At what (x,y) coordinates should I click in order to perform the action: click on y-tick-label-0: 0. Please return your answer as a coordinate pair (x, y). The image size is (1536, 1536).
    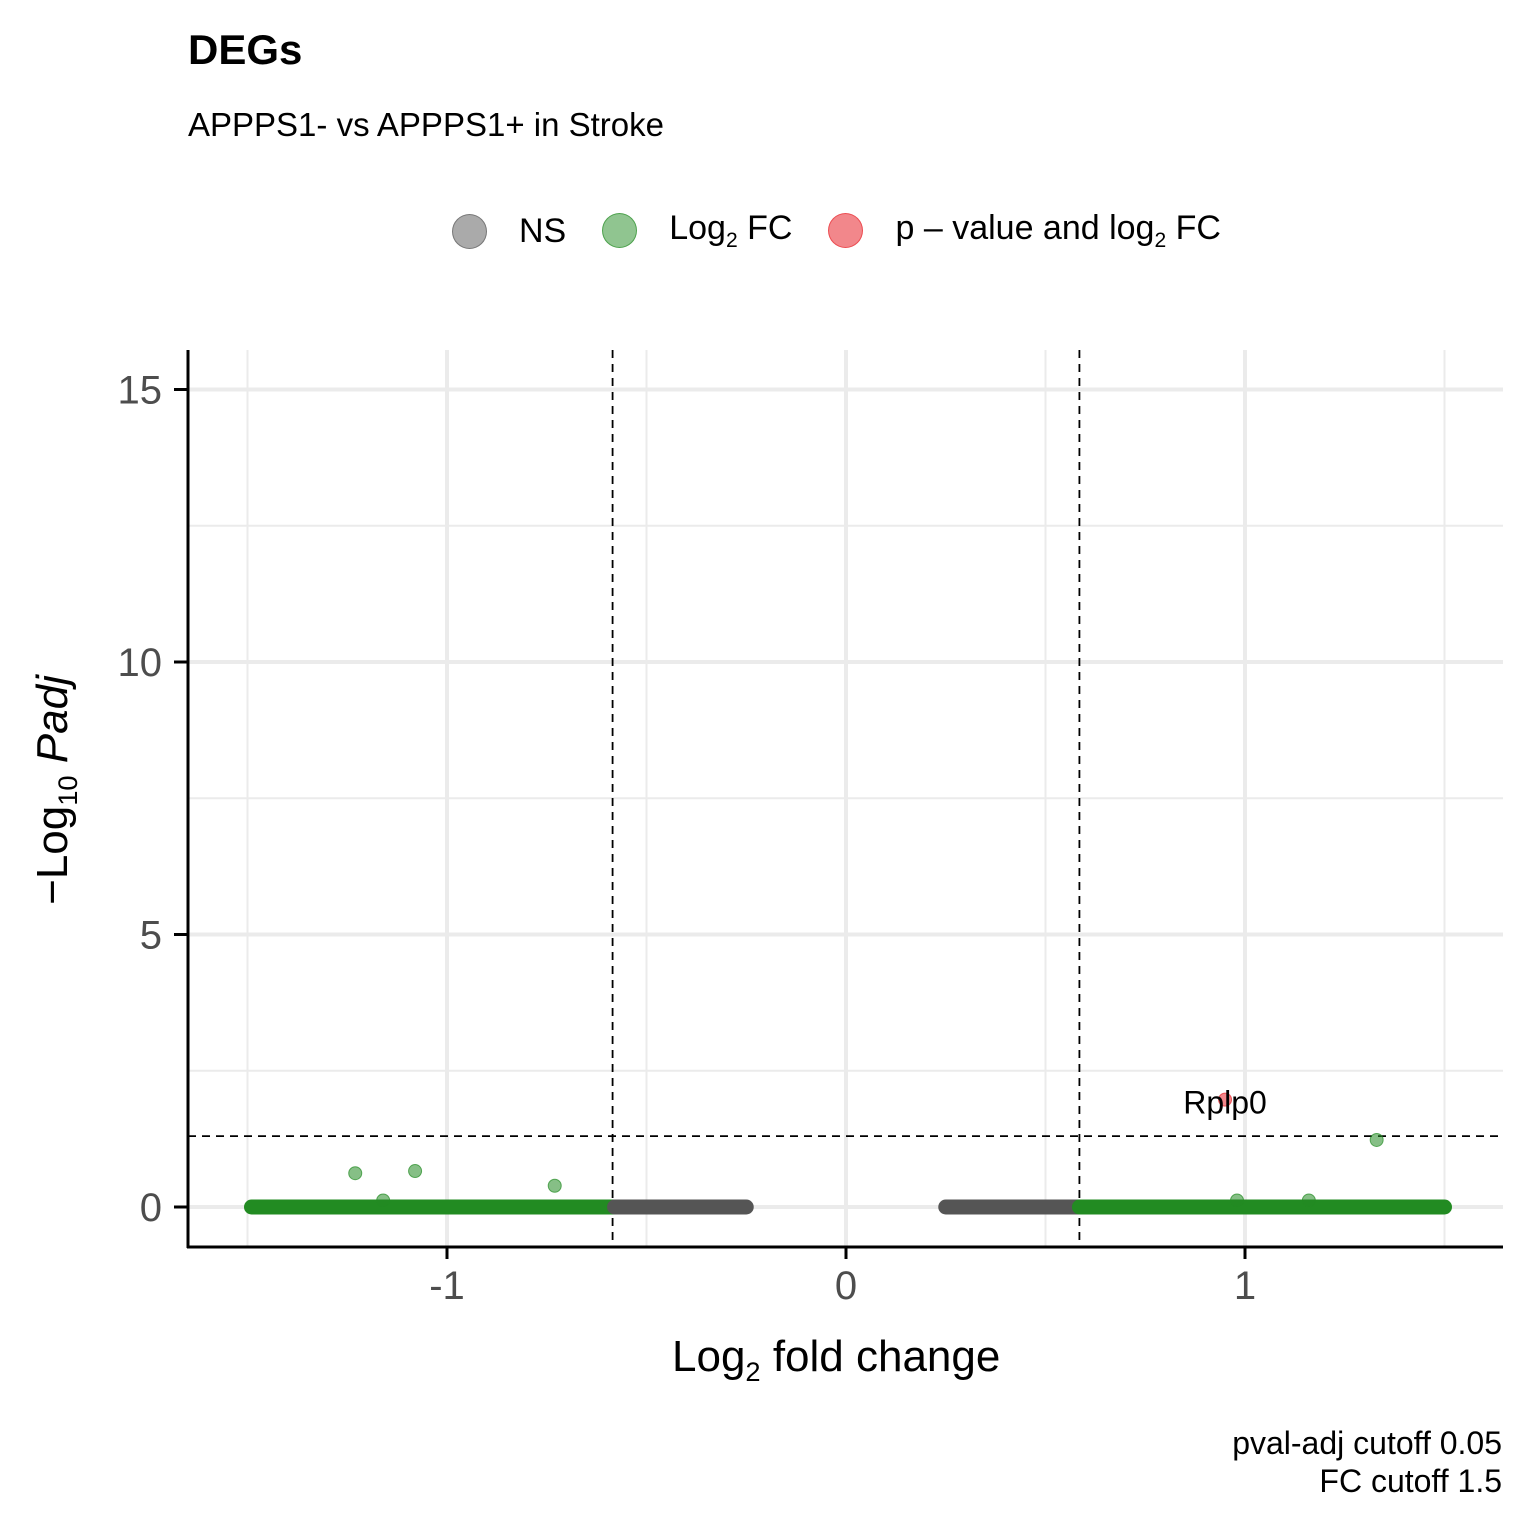
    Looking at the image, I should click on (151, 1208).